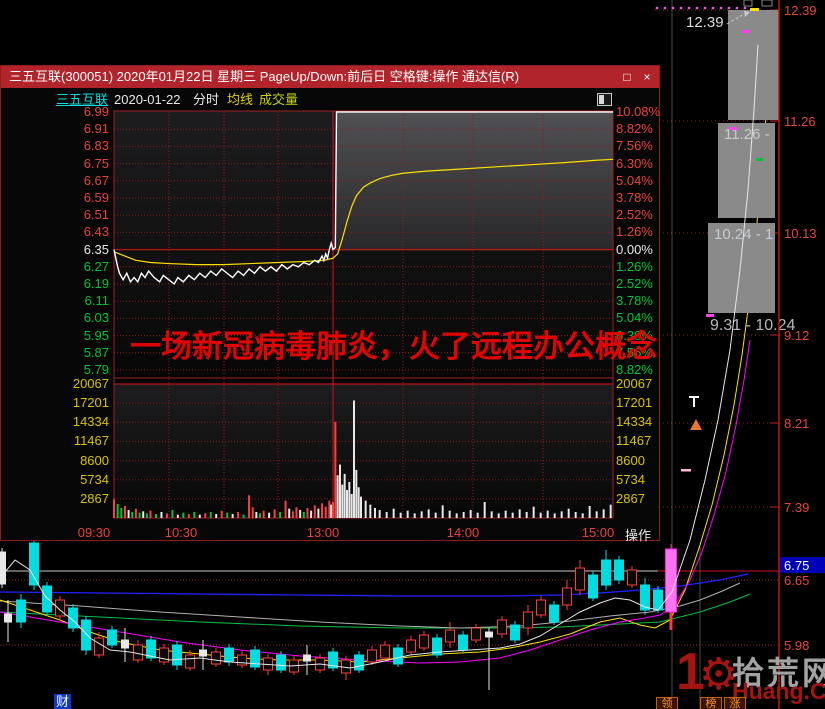  What do you see at coordinates (753, 325) in the screenshot?
I see `svg-text: 9.31 - 10.24` at bounding box center [753, 325].